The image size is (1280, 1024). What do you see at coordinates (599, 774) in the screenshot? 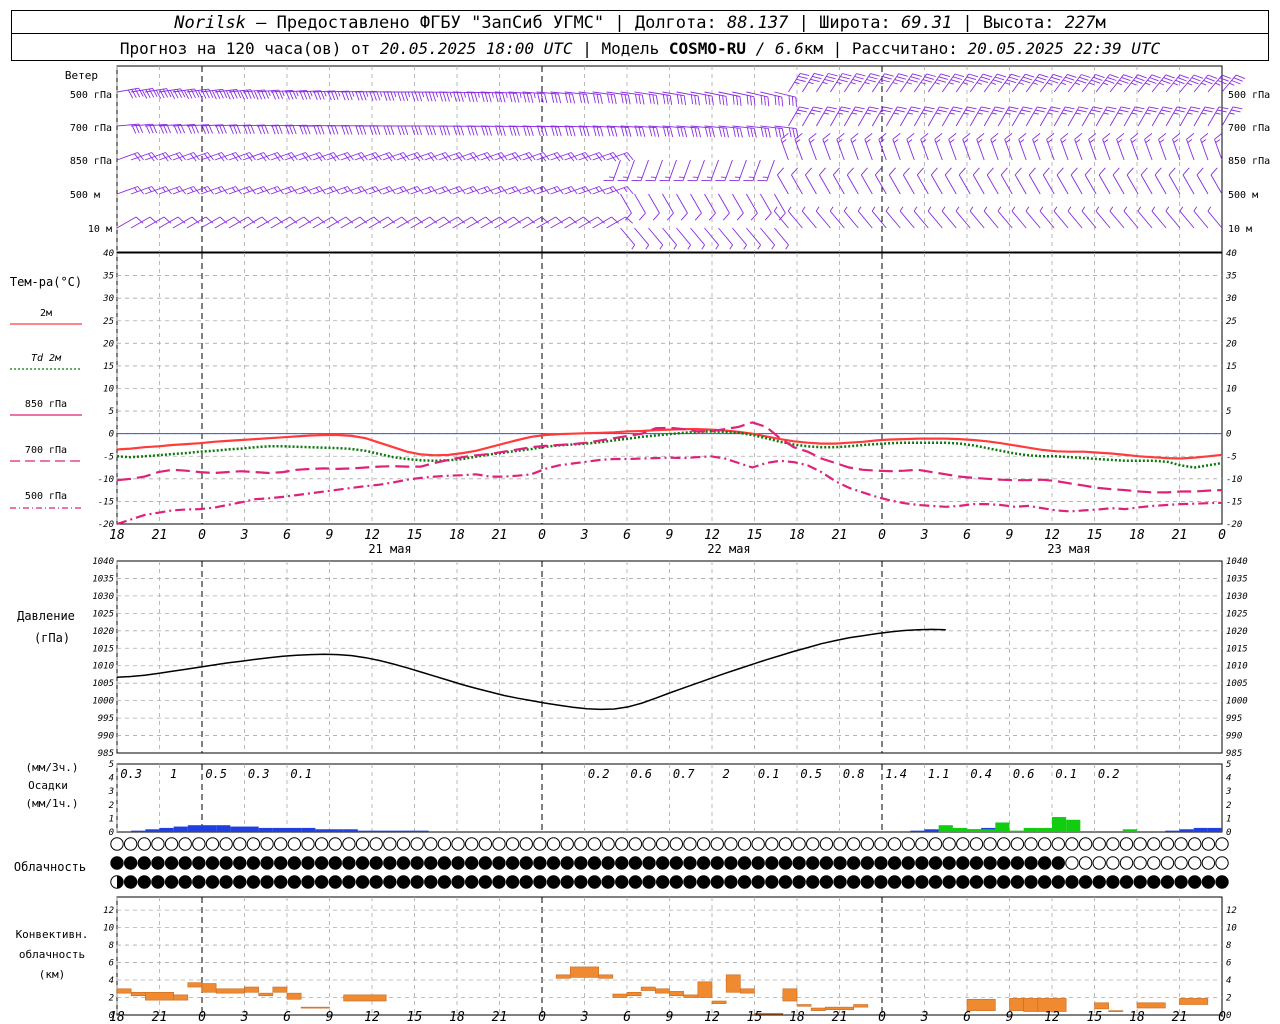
I see `precip-3h-label: 0.2` at bounding box center [599, 774].